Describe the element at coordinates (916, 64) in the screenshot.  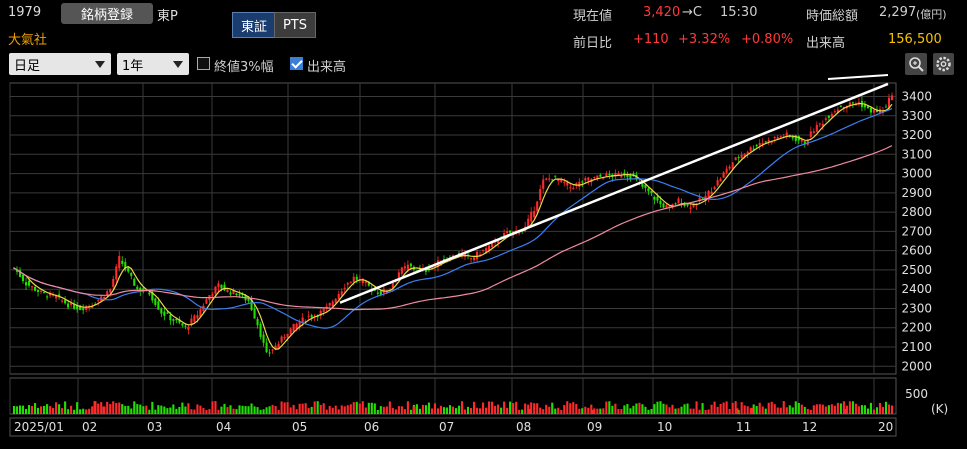
I see `zoom-button` at that location.